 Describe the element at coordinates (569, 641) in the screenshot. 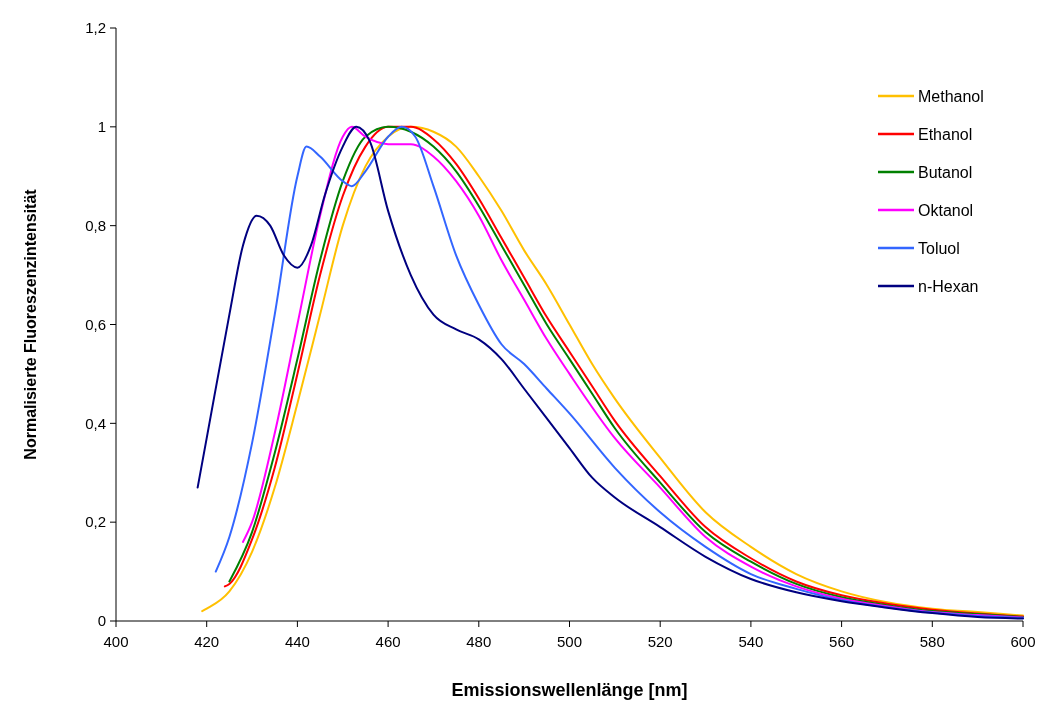

I see `x-tick-label: 500` at that location.